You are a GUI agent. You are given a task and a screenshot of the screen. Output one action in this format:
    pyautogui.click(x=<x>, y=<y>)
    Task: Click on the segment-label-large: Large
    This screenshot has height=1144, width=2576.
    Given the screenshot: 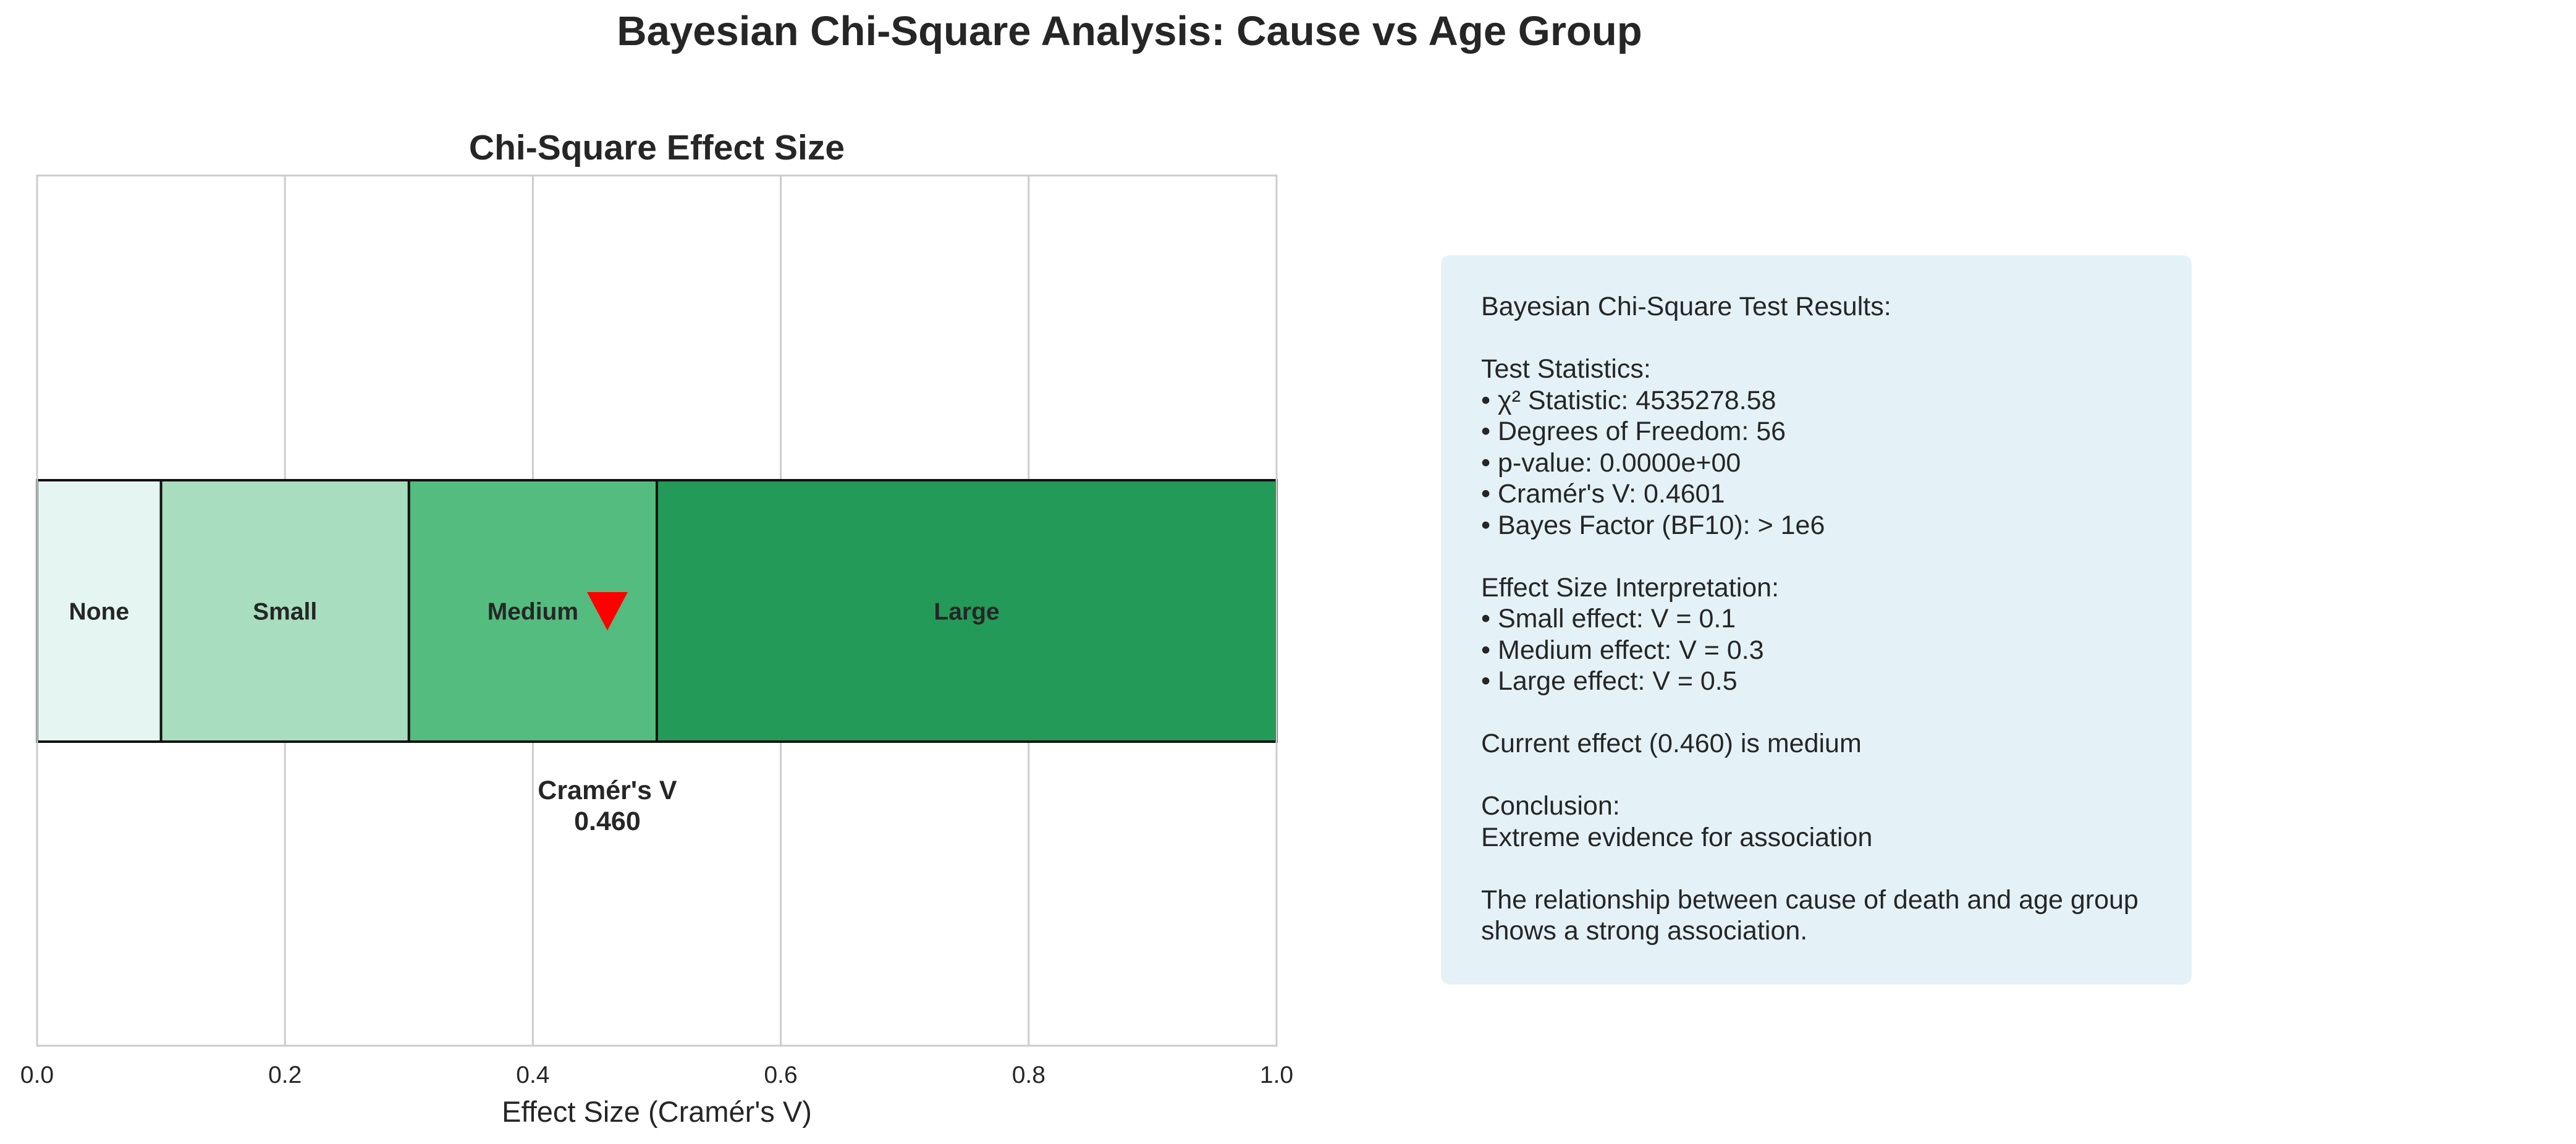 What is the action you would take?
    pyautogui.click(x=966, y=612)
    